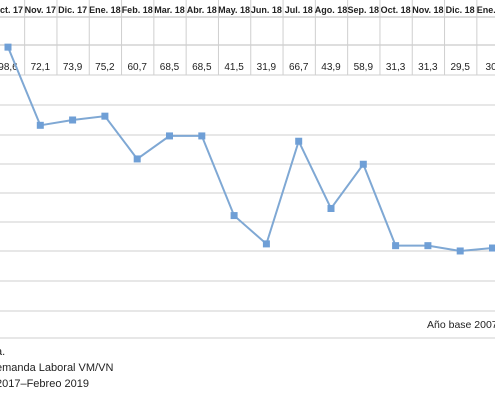 This screenshot has width=495, height=400. I want to click on footer-line-1: a., so click(3, 352).